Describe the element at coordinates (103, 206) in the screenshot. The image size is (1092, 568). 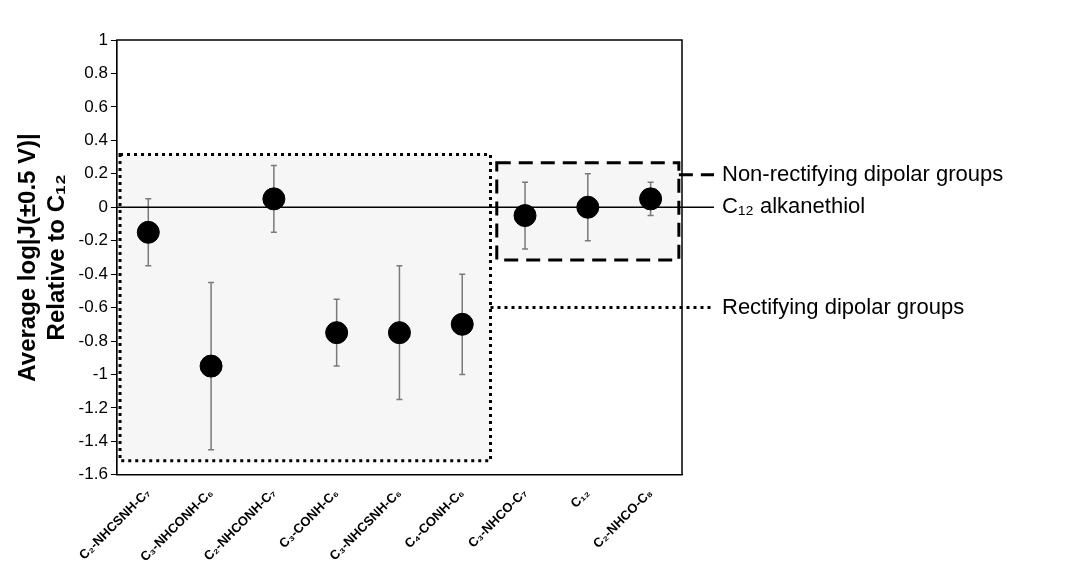
I see `y-tick-label: 0` at that location.